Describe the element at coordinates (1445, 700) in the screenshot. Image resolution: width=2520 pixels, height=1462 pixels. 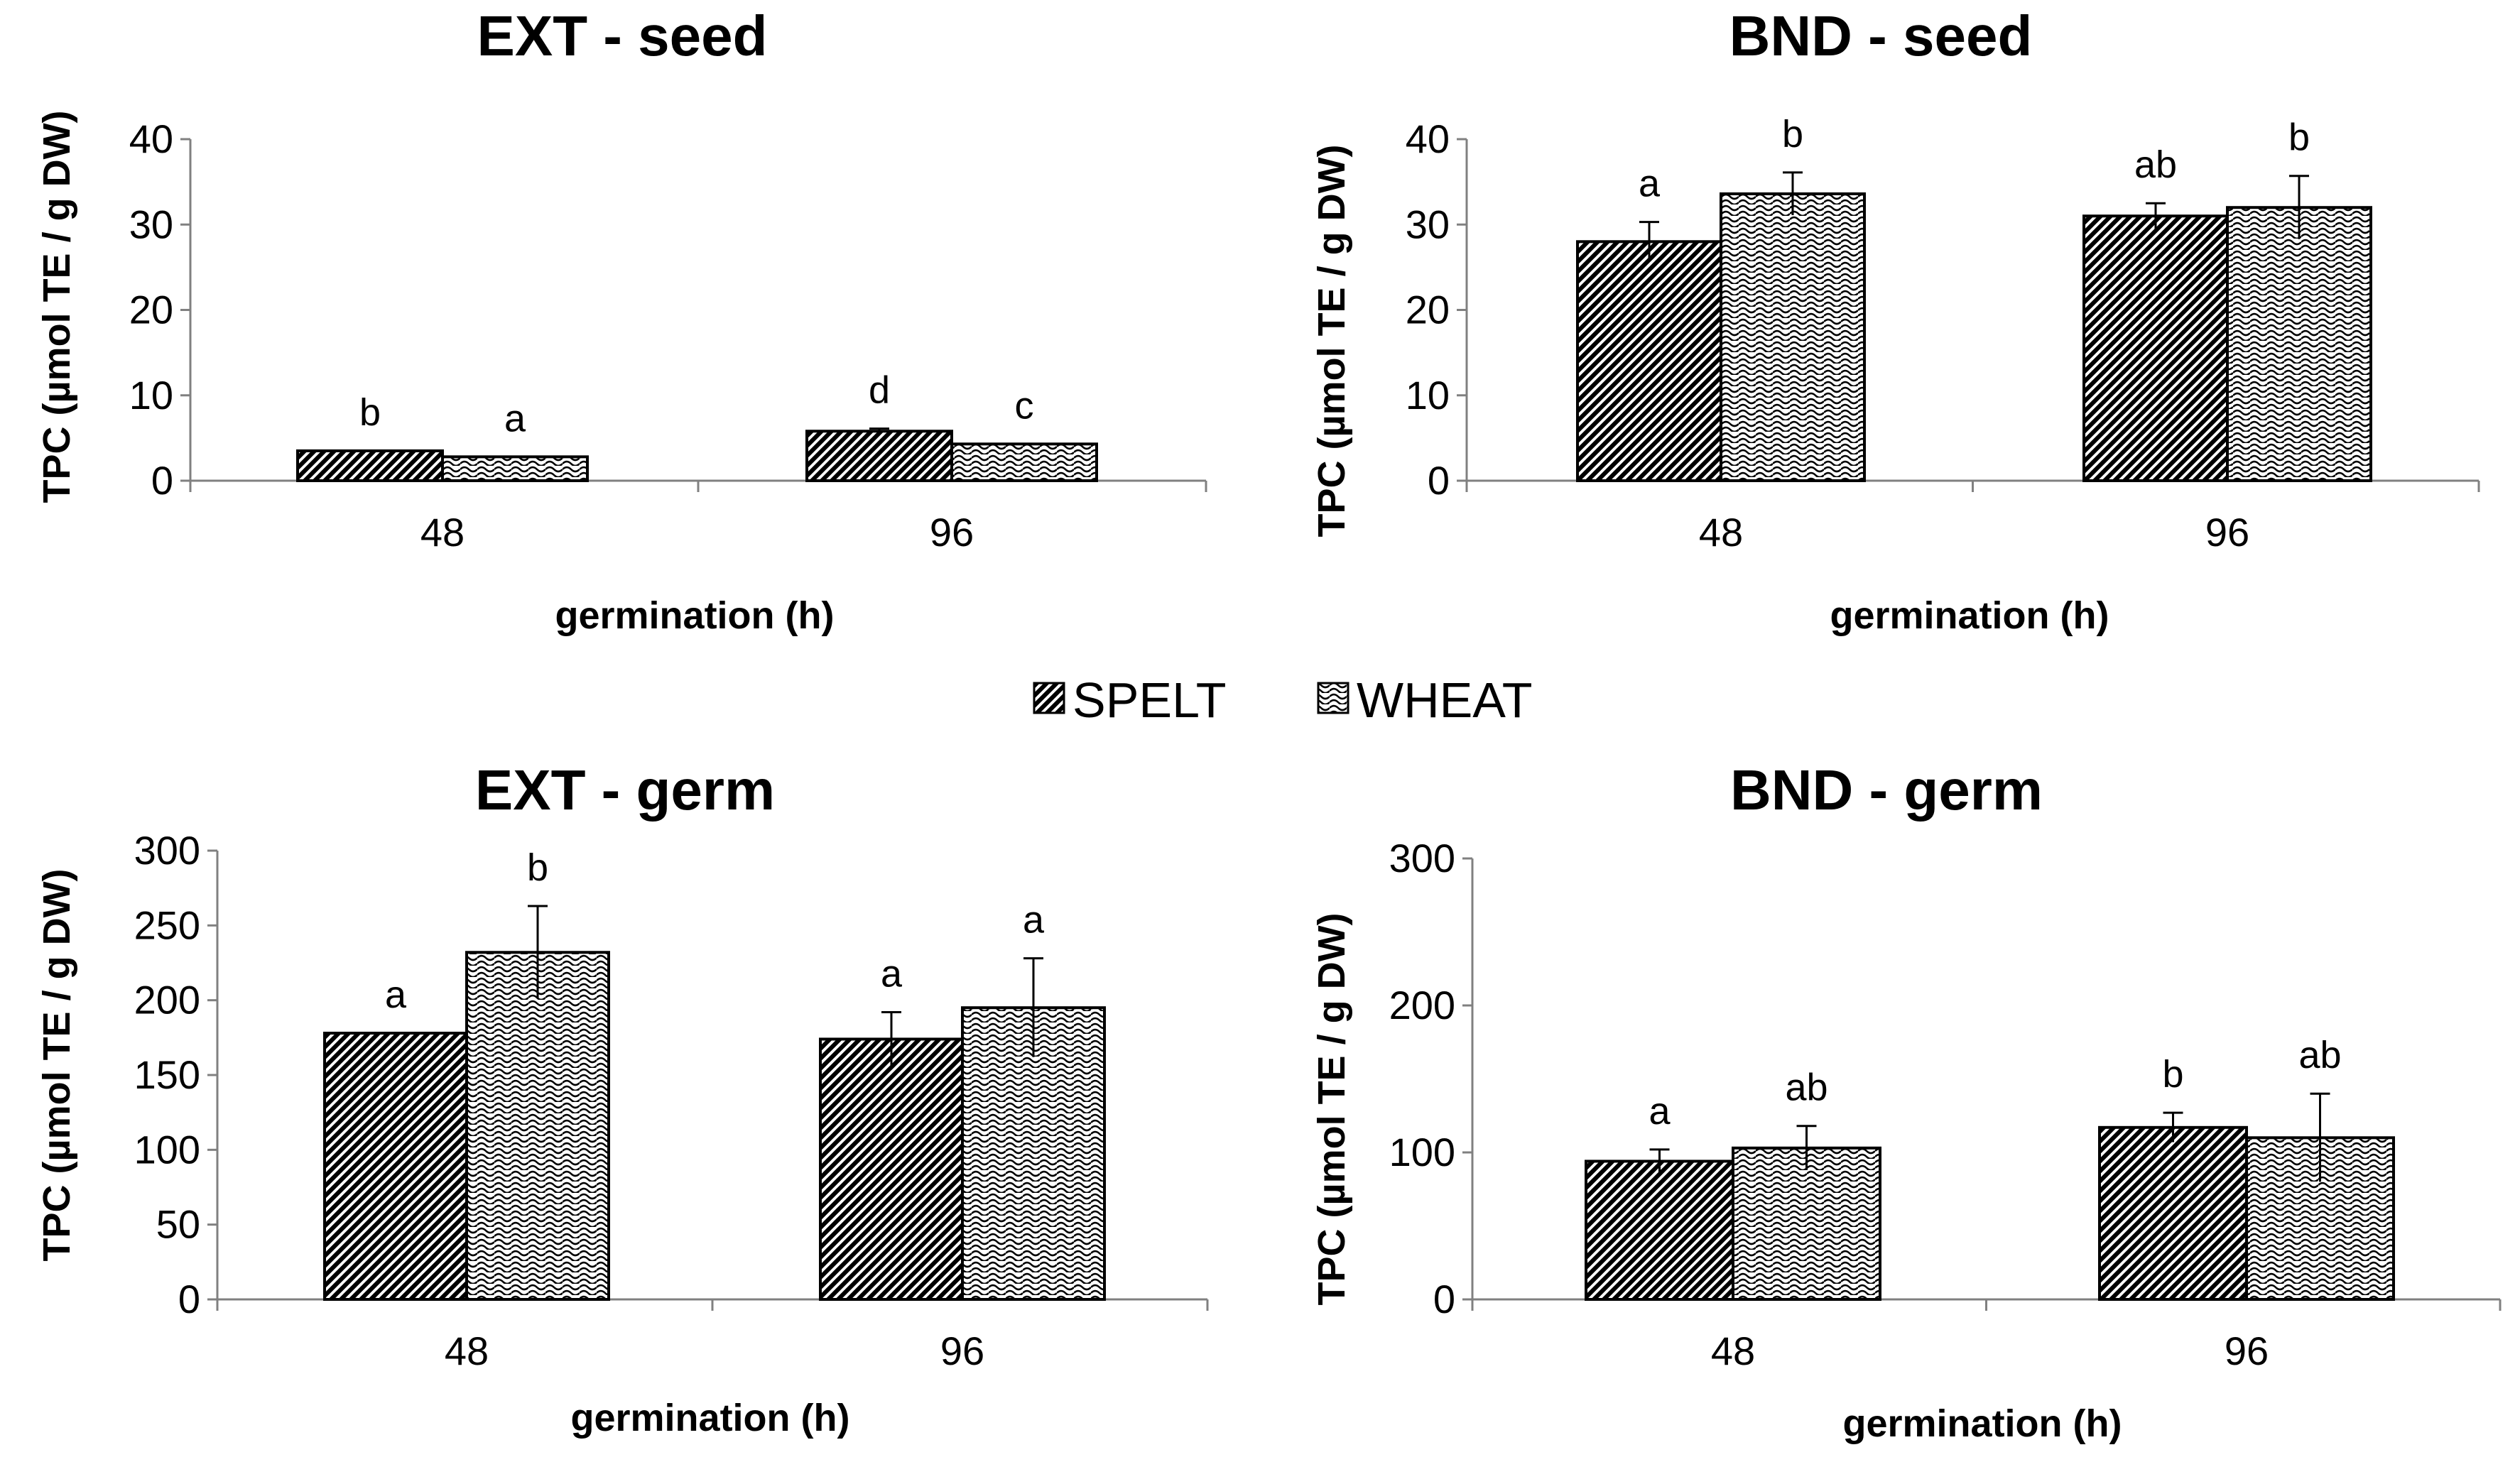
I see `legend-label-wheat: WHEAT` at that location.